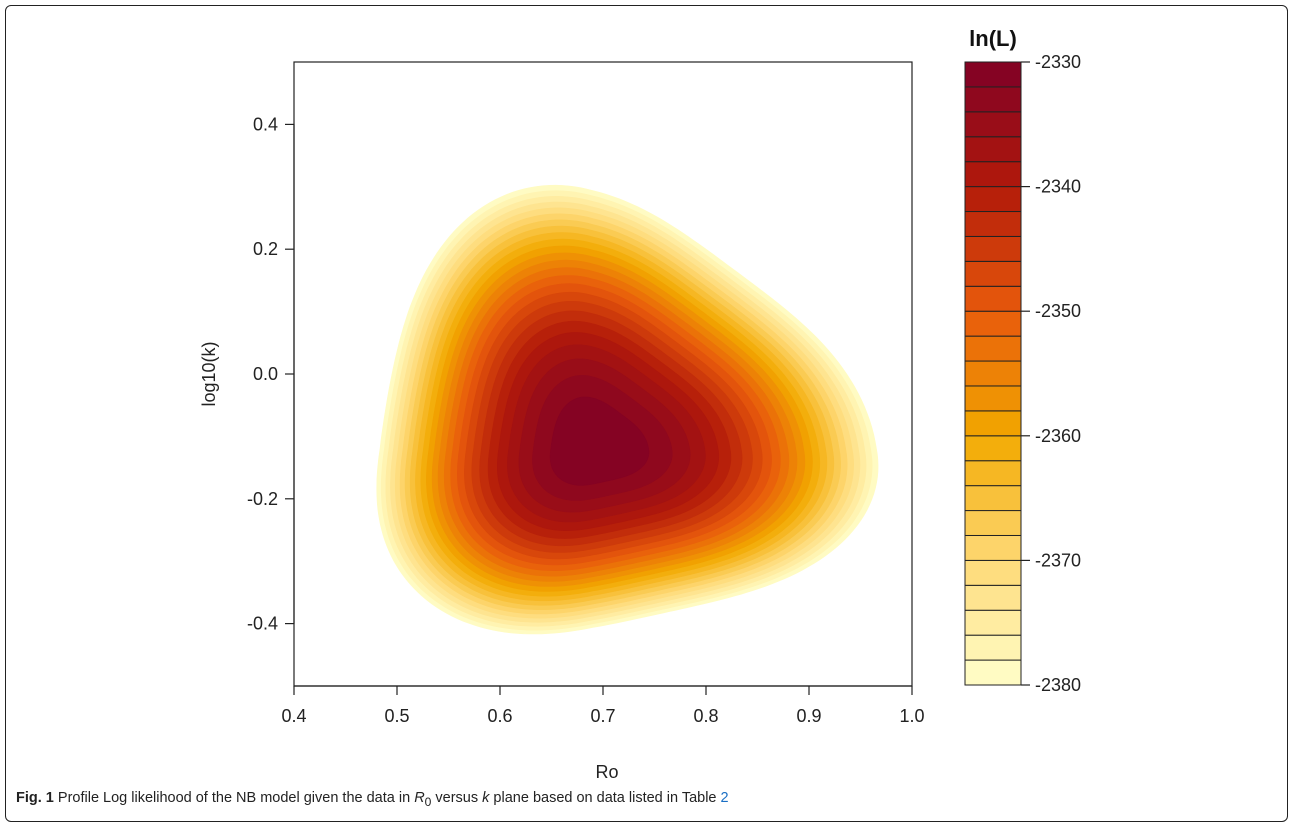  What do you see at coordinates (1058, 187) in the screenshot?
I see `legend-tick-label: -2340` at bounding box center [1058, 187].